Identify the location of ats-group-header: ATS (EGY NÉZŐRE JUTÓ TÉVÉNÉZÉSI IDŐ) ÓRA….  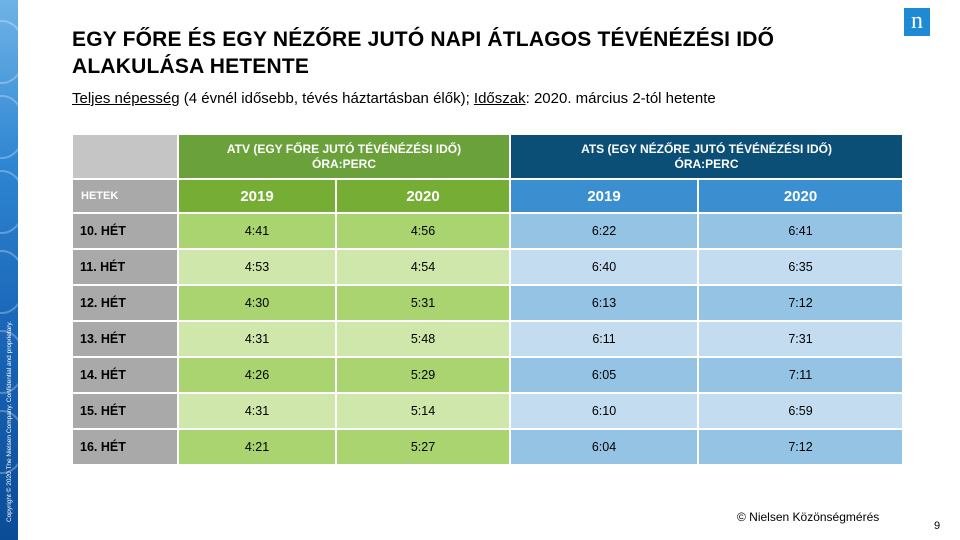
(707, 156).